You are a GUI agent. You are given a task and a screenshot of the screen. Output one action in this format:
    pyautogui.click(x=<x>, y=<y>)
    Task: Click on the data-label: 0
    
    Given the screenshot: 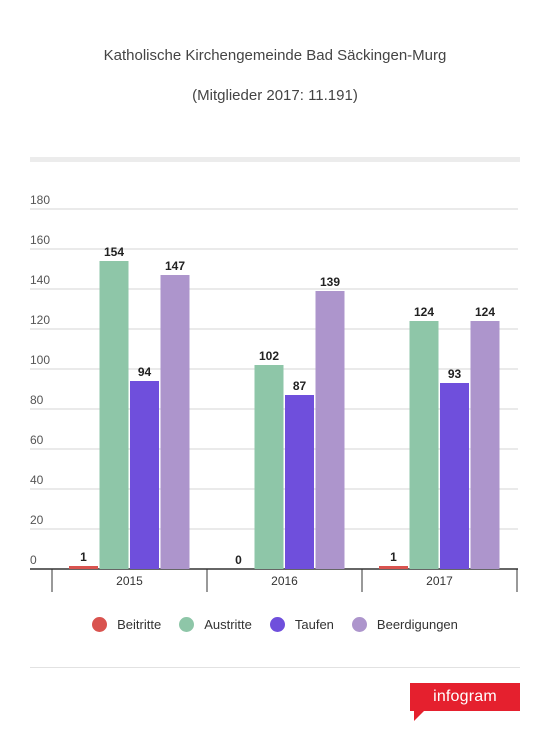 What is the action you would take?
    pyautogui.click(x=238, y=560)
    